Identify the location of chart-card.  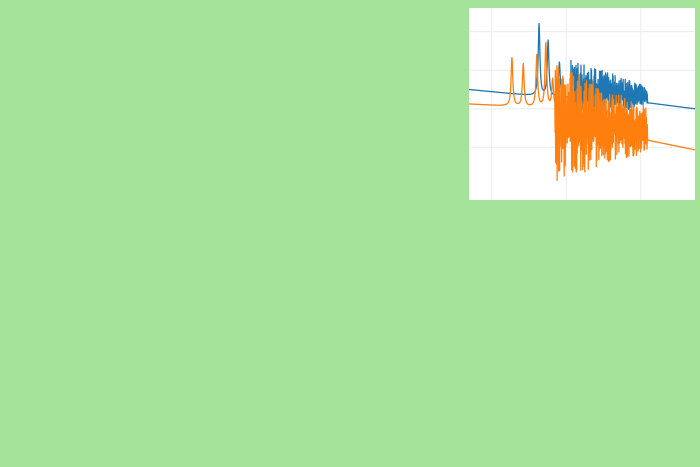
(582, 104).